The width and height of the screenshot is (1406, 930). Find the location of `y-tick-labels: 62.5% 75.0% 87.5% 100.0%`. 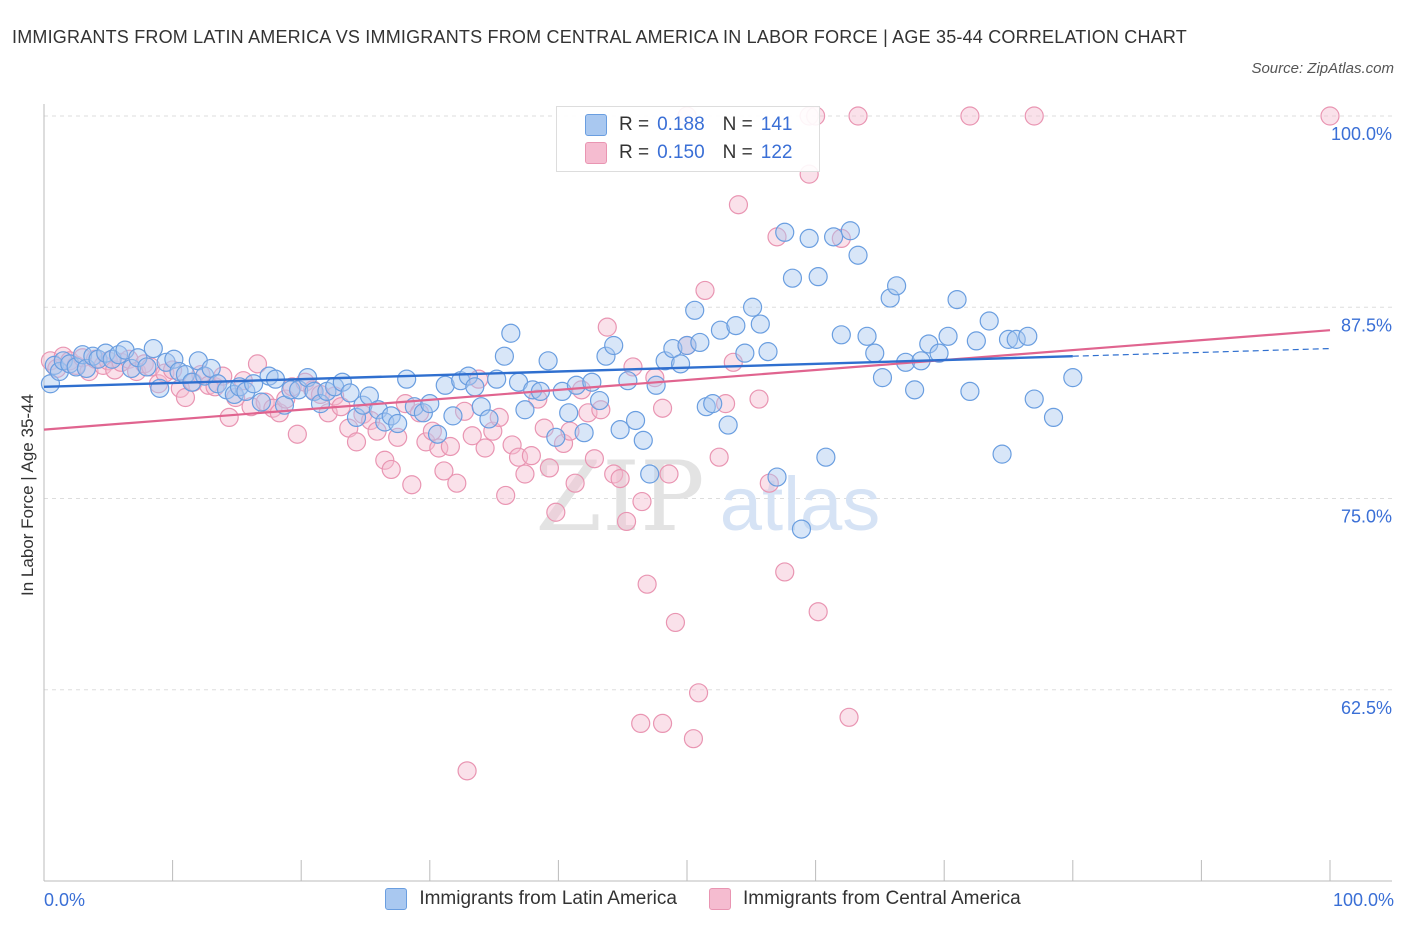

y-tick-labels: 62.5% 75.0% 87.5% 100.0% is located at coordinates (1361, 421).